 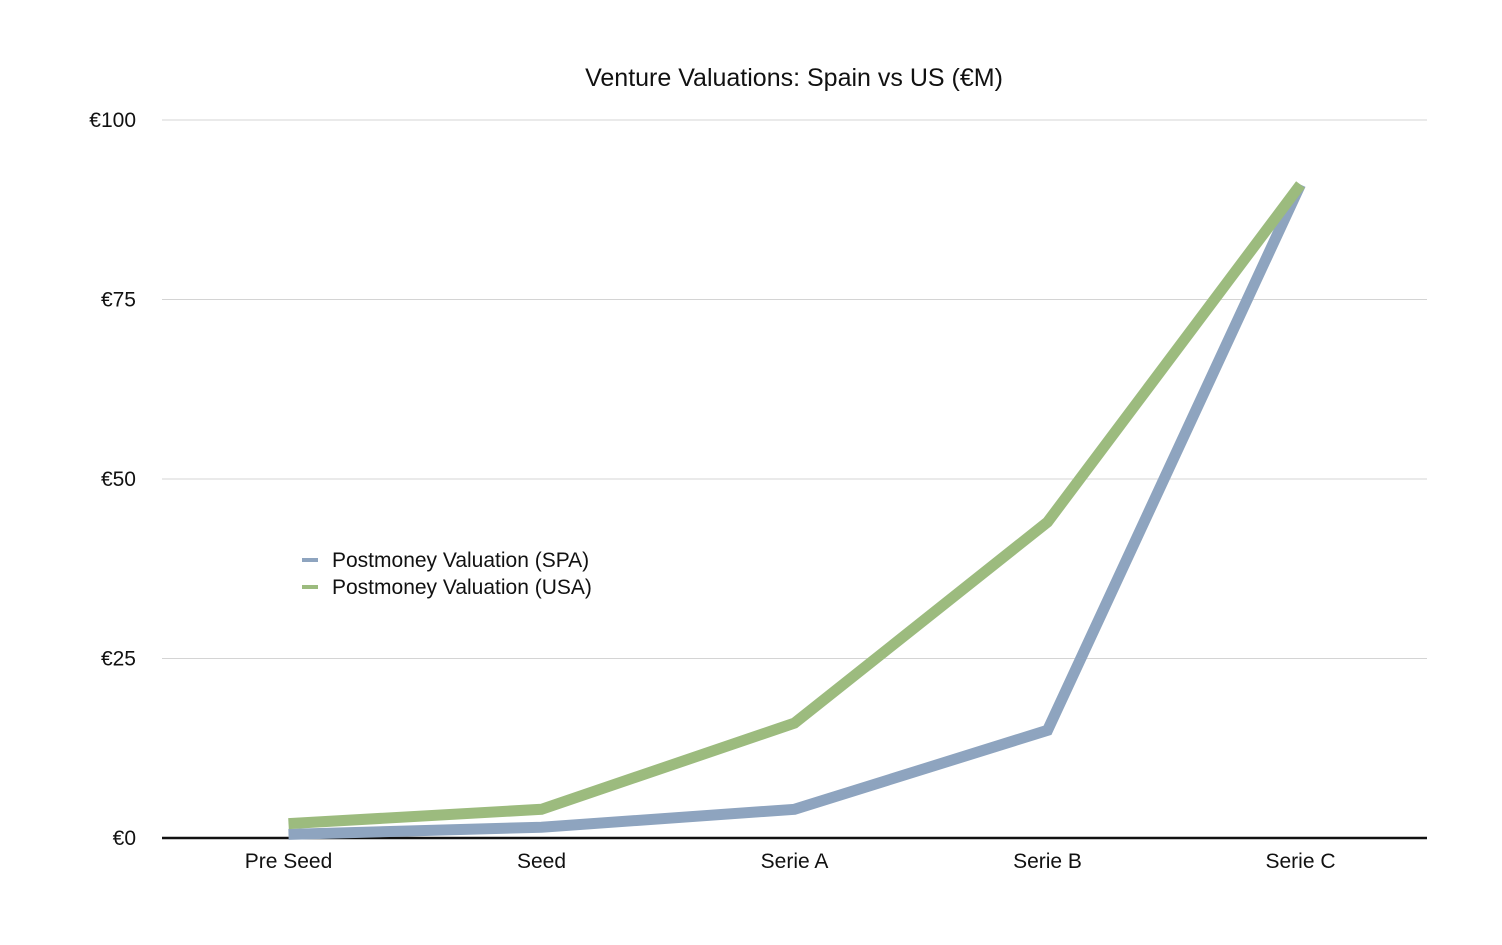 I want to click on chart-title: Venture Valuations: Spain vs US (€M), so click(x=794, y=78).